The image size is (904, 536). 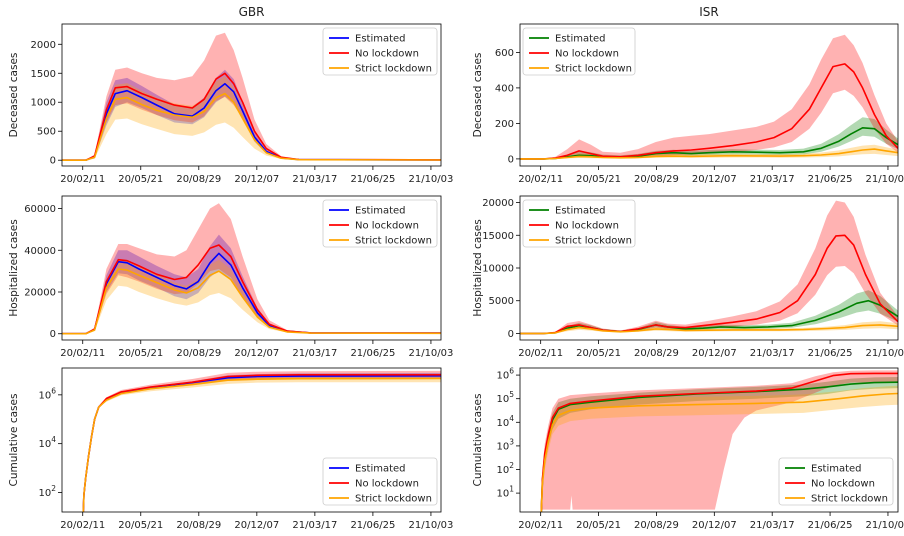 What do you see at coordinates (709, 267) in the screenshot?
I see `confidence-band-no-lockdown` at bounding box center [709, 267].